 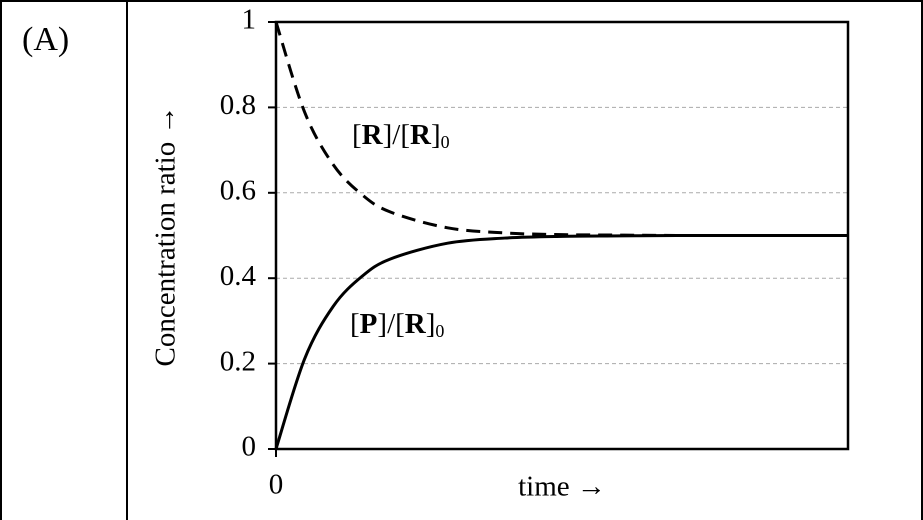 I want to click on y-tick-label: 0, so click(x=249, y=447).